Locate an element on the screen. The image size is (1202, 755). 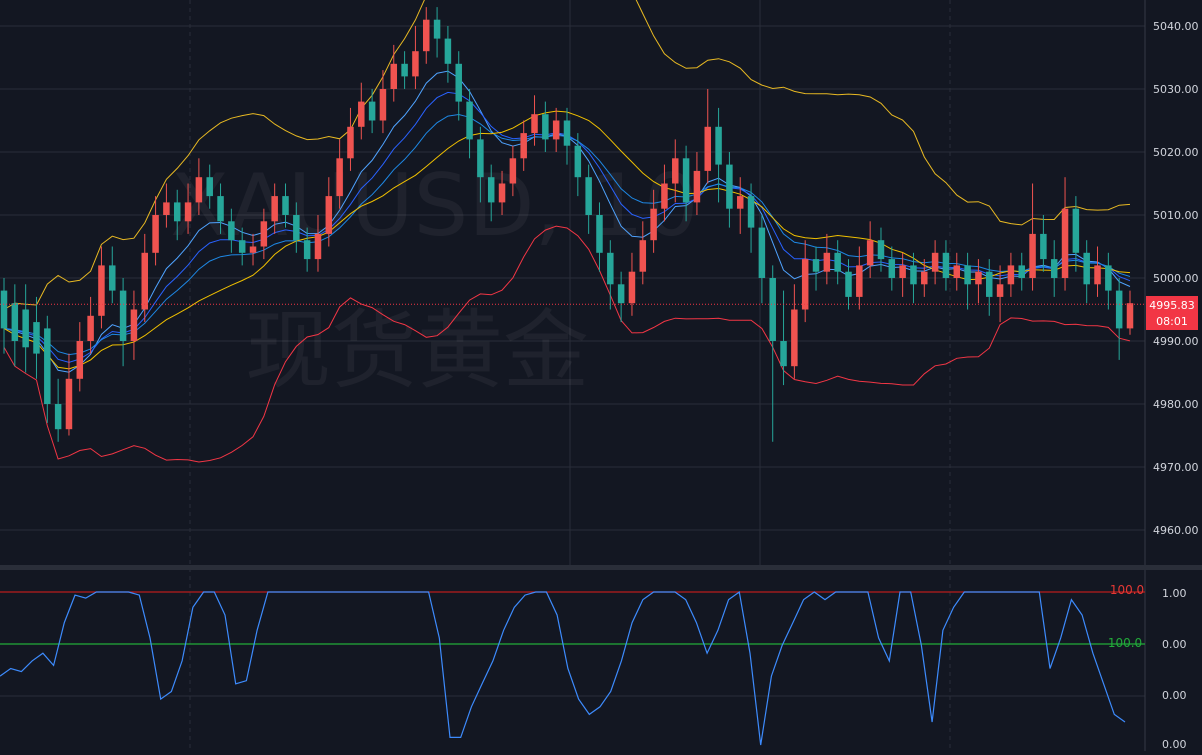
price-tick-label: 4990.00 is located at coordinates (1176, 341).